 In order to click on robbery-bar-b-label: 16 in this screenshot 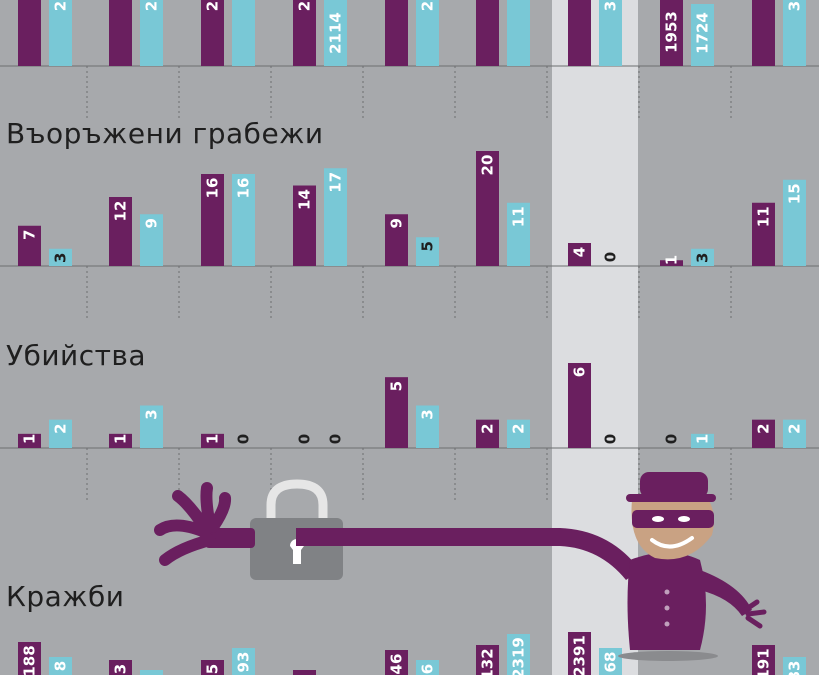, I will do `click(244, 188)`.